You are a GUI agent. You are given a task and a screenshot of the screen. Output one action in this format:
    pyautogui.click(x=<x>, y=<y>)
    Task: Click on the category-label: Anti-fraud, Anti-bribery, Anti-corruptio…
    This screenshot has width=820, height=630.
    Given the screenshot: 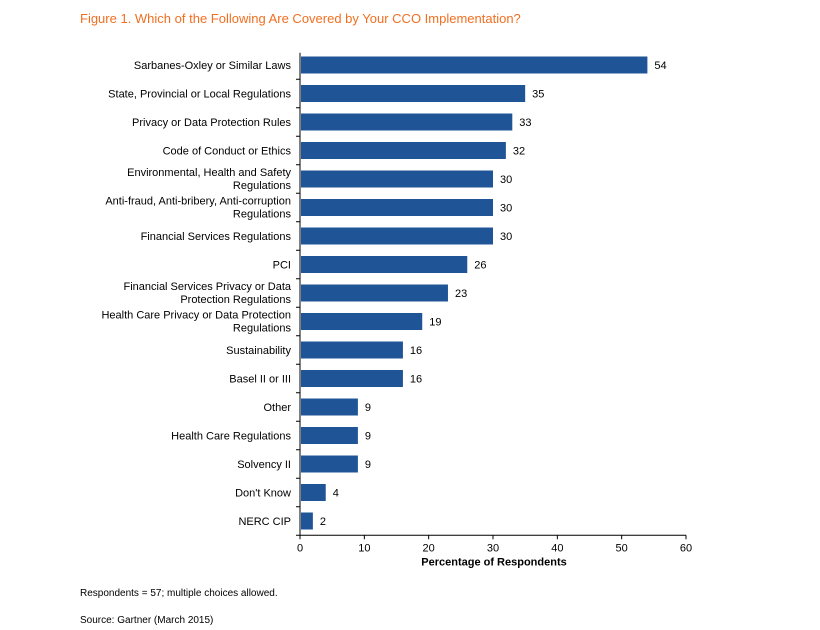 What is the action you would take?
    pyautogui.click(x=198, y=208)
    